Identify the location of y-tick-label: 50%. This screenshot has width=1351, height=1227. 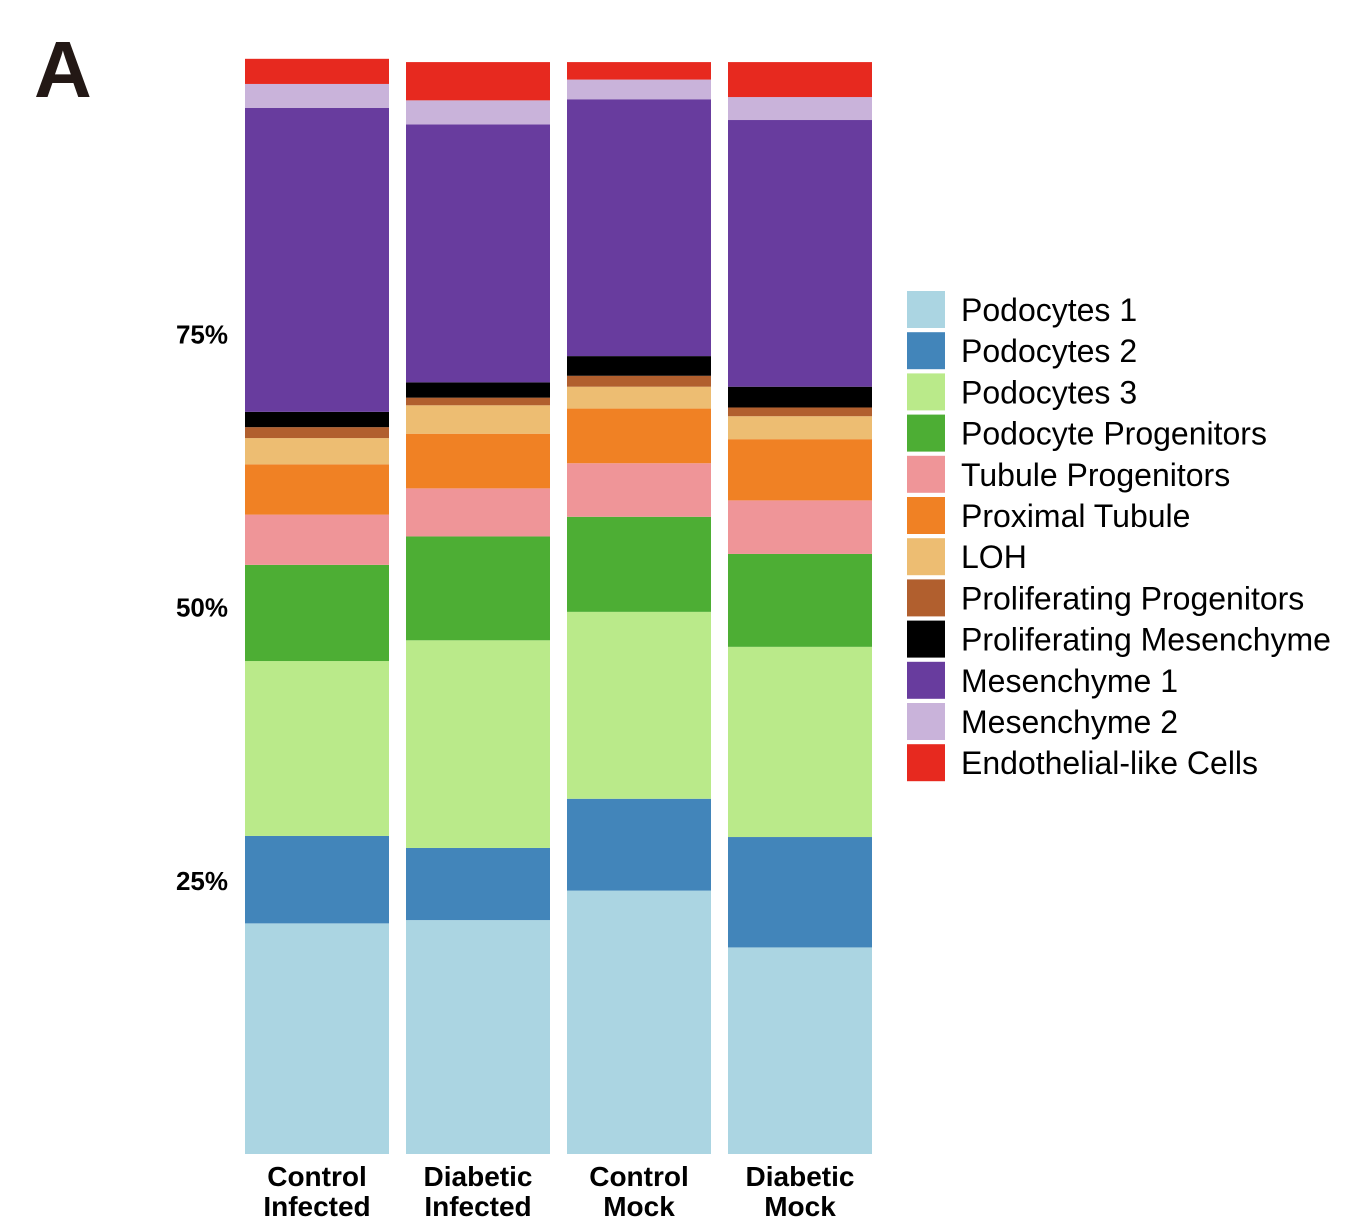
(202, 608).